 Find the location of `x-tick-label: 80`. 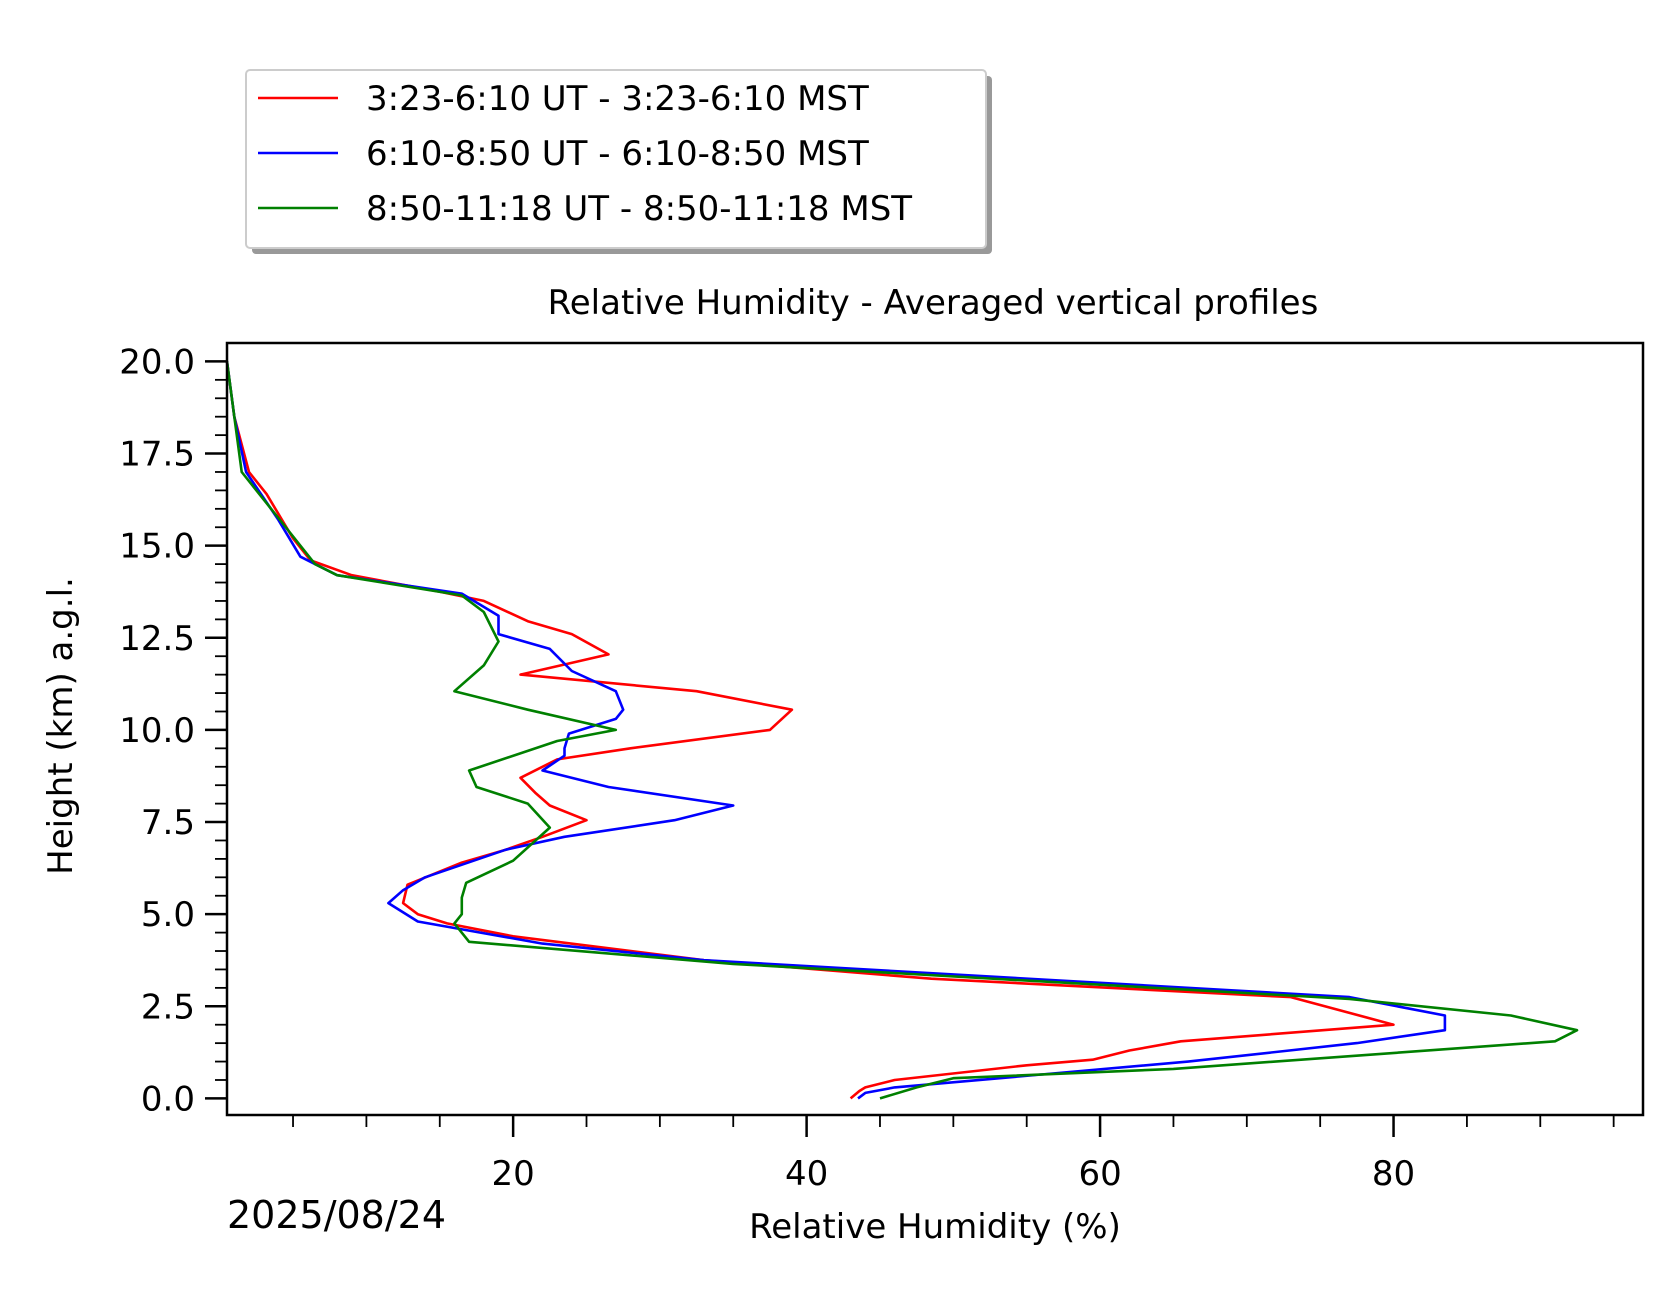

x-tick-label: 80 is located at coordinates (1393, 1174).